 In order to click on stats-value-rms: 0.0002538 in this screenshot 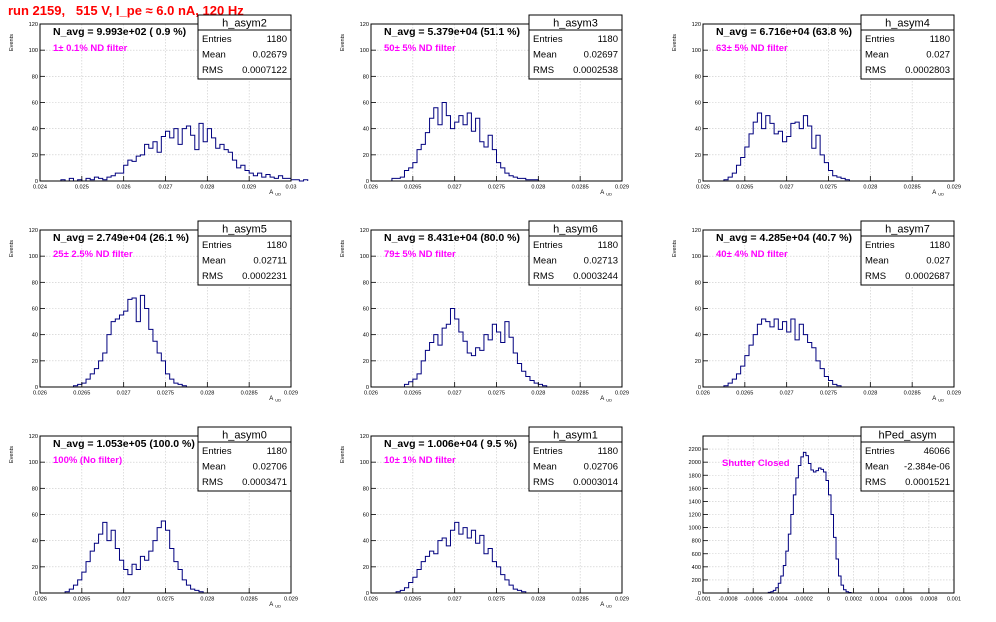, I will do `click(595, 70)`.